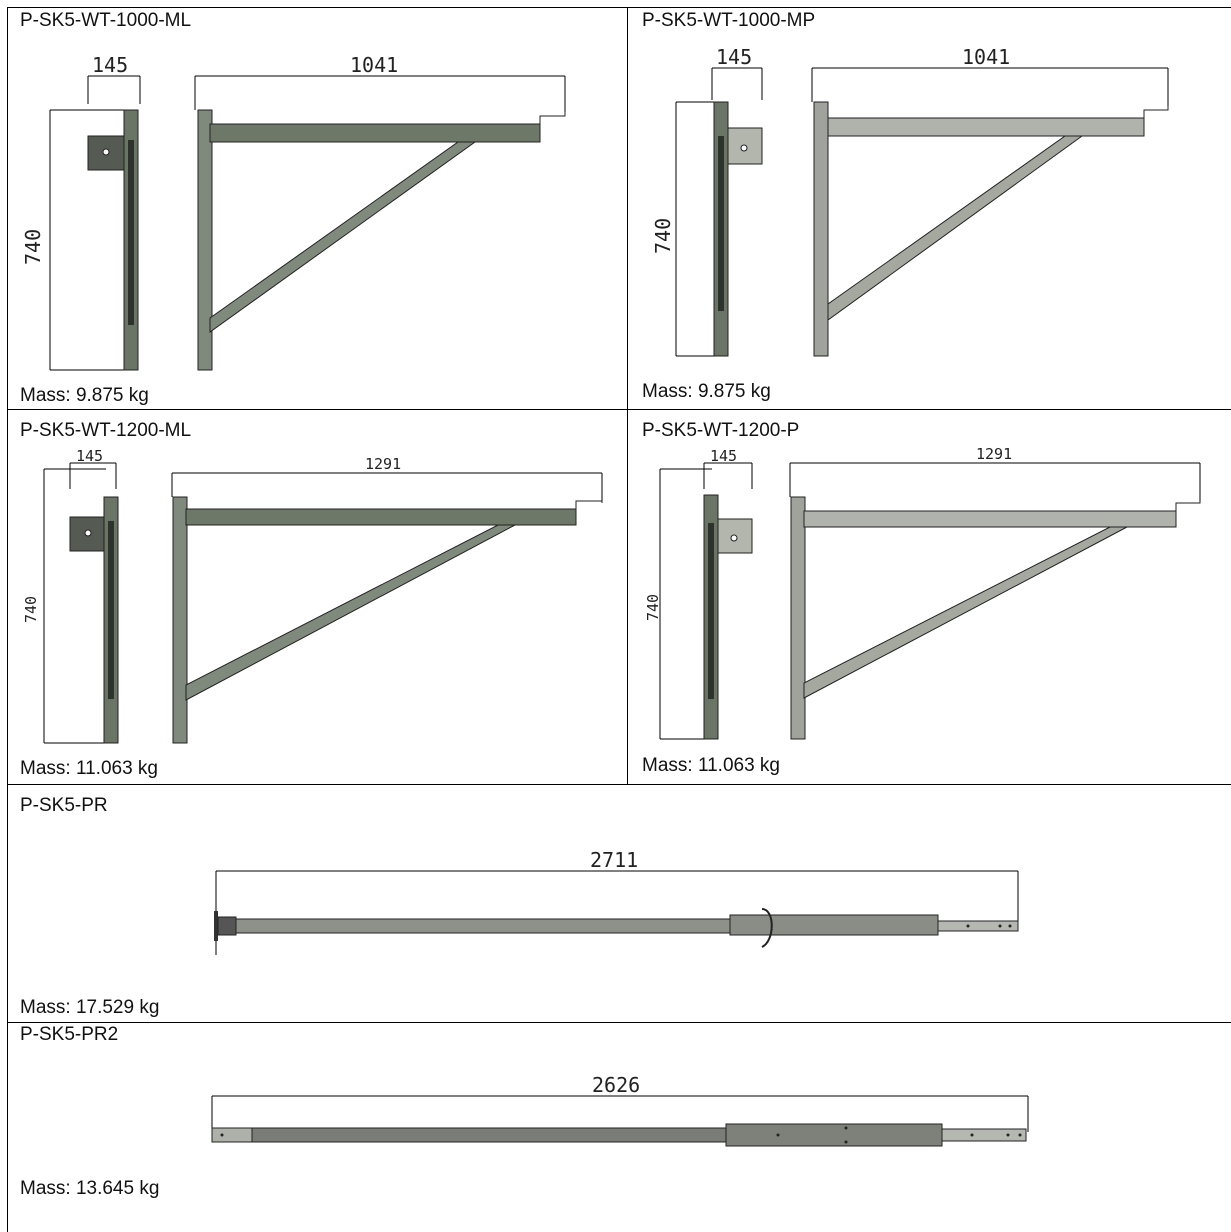 This screenshot has height=1232, width=1231. Describe the element at coordinates (216, 926) in the screenshot. I see `prop-base-plate` at that location.